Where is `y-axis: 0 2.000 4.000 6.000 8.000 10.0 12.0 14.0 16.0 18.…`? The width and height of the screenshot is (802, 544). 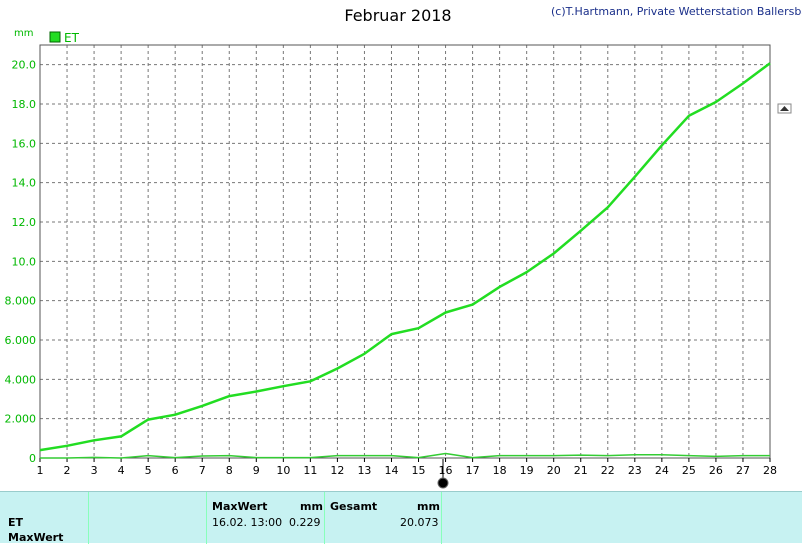 y-axis: 0 2.000 4.000 6.000 8.000 10.0 12.0 14.0 16.0 18.… is located at coordinates (21, 262).